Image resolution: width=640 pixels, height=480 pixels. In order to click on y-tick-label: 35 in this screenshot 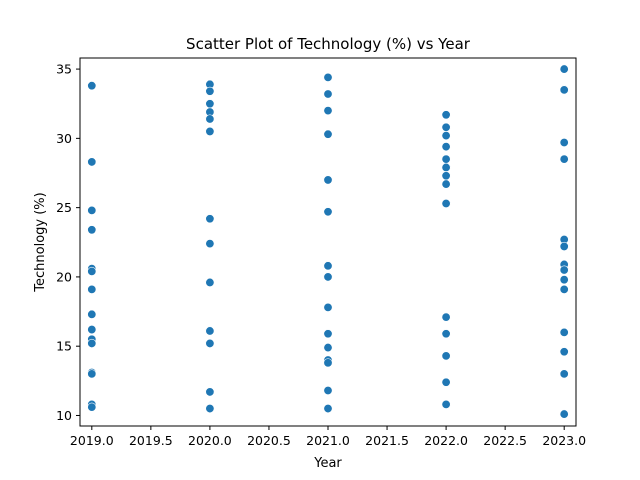, I will do `click(64, 69)`.